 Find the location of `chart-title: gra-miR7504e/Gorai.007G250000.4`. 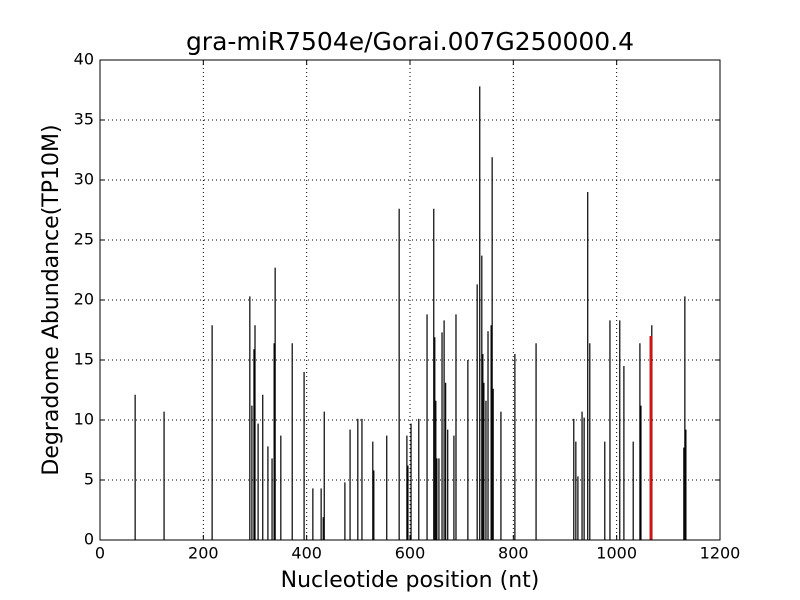

chart-title: gra-miR7504e/Gorai.007G250000.4 is located at coordinates (410, 41).